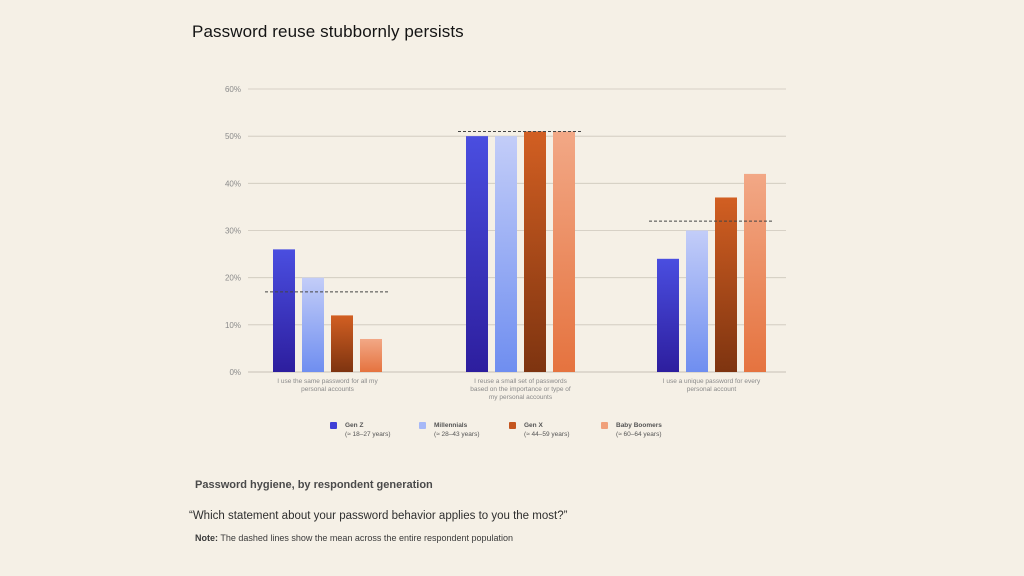 This screenshot has width=1024, height=576. What do you see at coordinates (327, 381) in the screenshot?
I see `x-category-label: I use the same password for all my` at bounding box center [327, 381].